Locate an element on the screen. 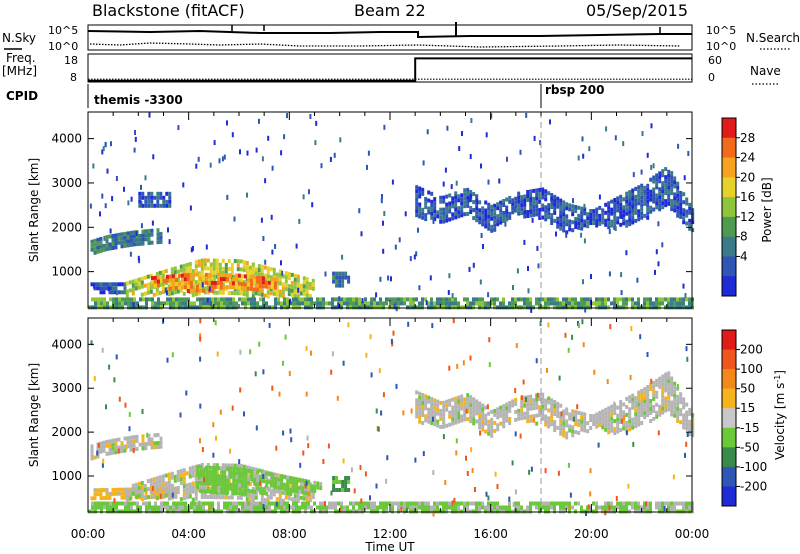 The width and height of the screenshot is (800, 554). colorbar-swatch is located at coordinates (729, 207).